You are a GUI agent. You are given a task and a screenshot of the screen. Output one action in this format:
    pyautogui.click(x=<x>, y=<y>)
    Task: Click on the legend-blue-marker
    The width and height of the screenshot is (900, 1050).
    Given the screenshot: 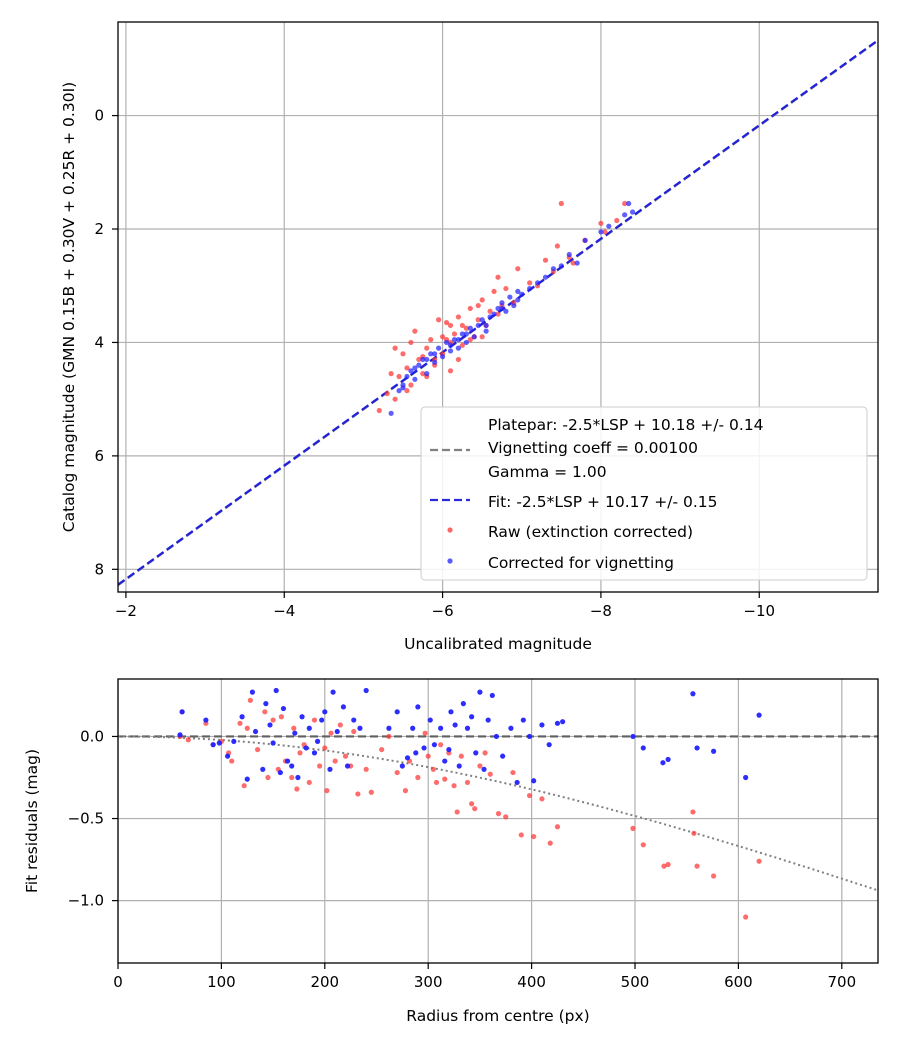 What is the action you would take?
    pyautogui.click(x=450, y=561)
    